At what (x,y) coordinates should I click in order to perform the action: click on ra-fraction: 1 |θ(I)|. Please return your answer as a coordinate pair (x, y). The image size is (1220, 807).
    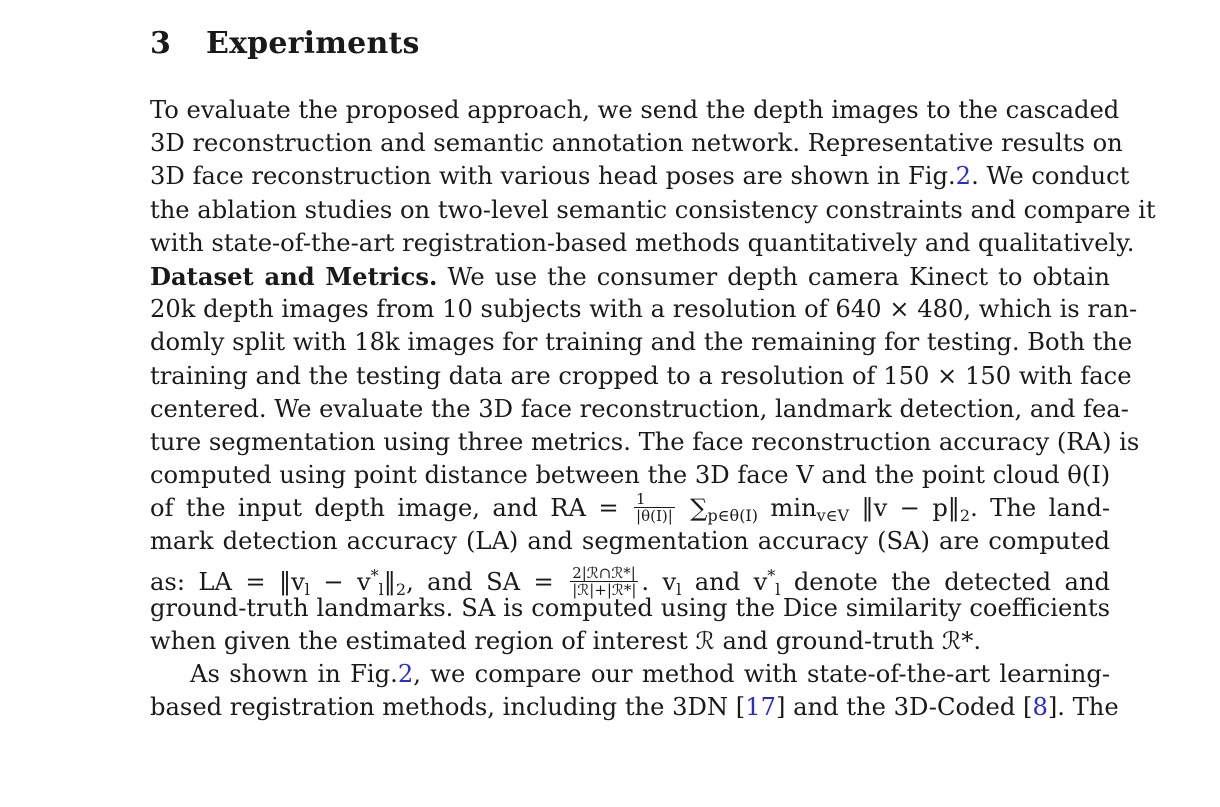
    Looking at the image, I should click on (654, 507).